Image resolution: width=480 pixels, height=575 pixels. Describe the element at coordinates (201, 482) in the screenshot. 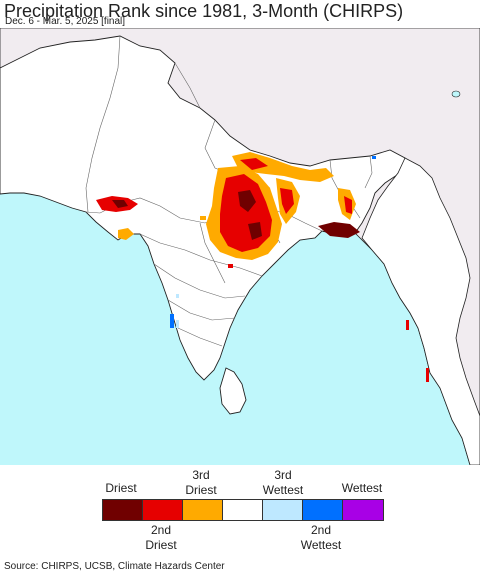

I see `legend-label-3rd-driest: 3rd Driest` at that location.